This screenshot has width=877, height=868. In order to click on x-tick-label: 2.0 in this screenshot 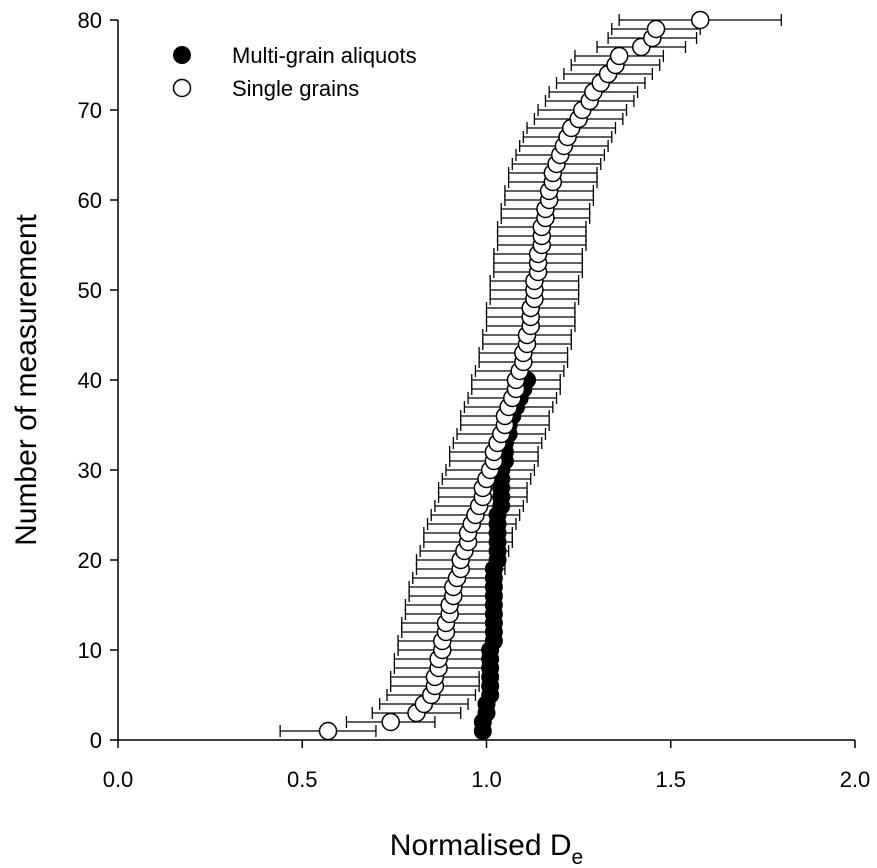, I will do `click(855, 779)`.